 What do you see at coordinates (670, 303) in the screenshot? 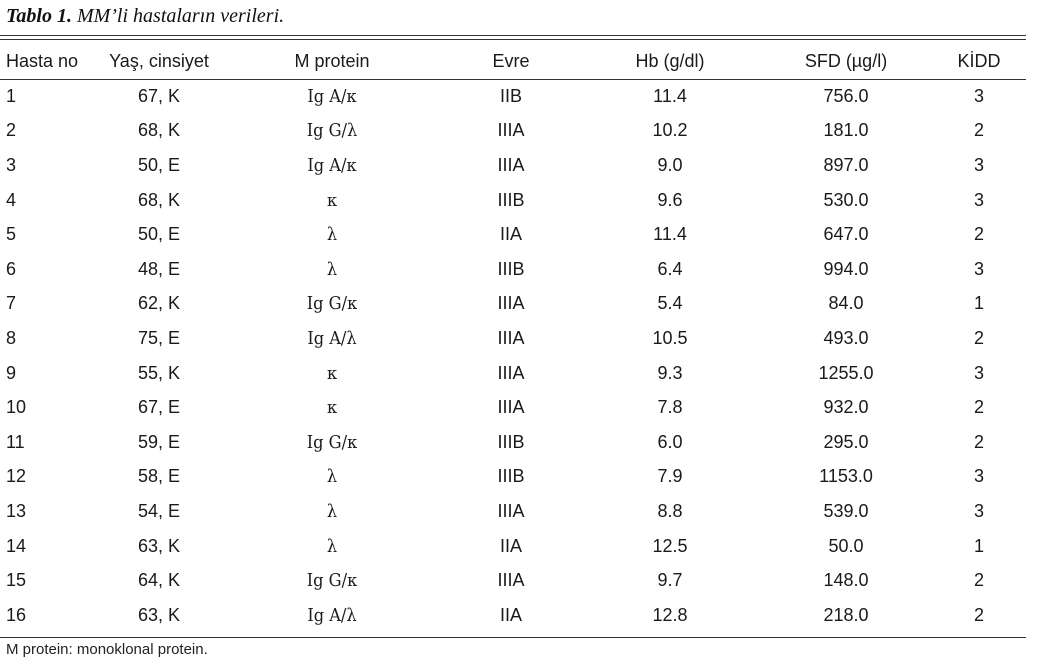
I see `cell-hb: 5.4` at bounding box center [670, 303].